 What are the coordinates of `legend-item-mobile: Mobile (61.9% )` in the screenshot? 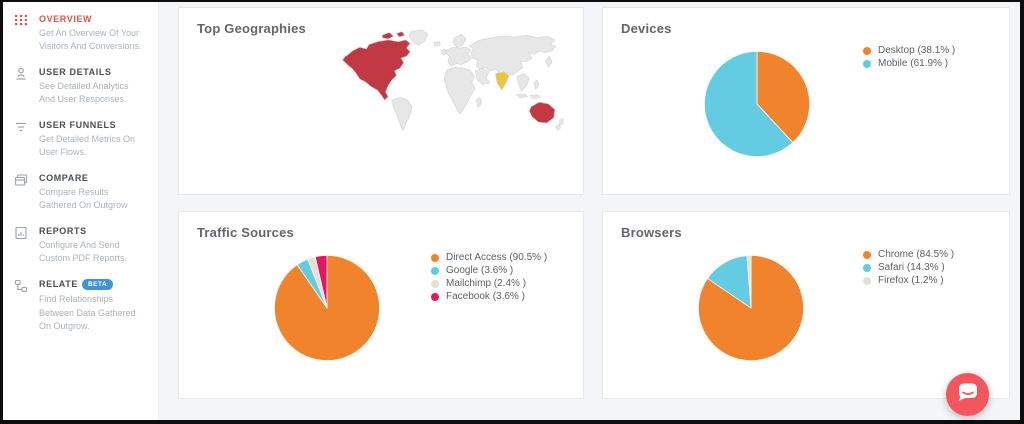 It's located at (909, 63).